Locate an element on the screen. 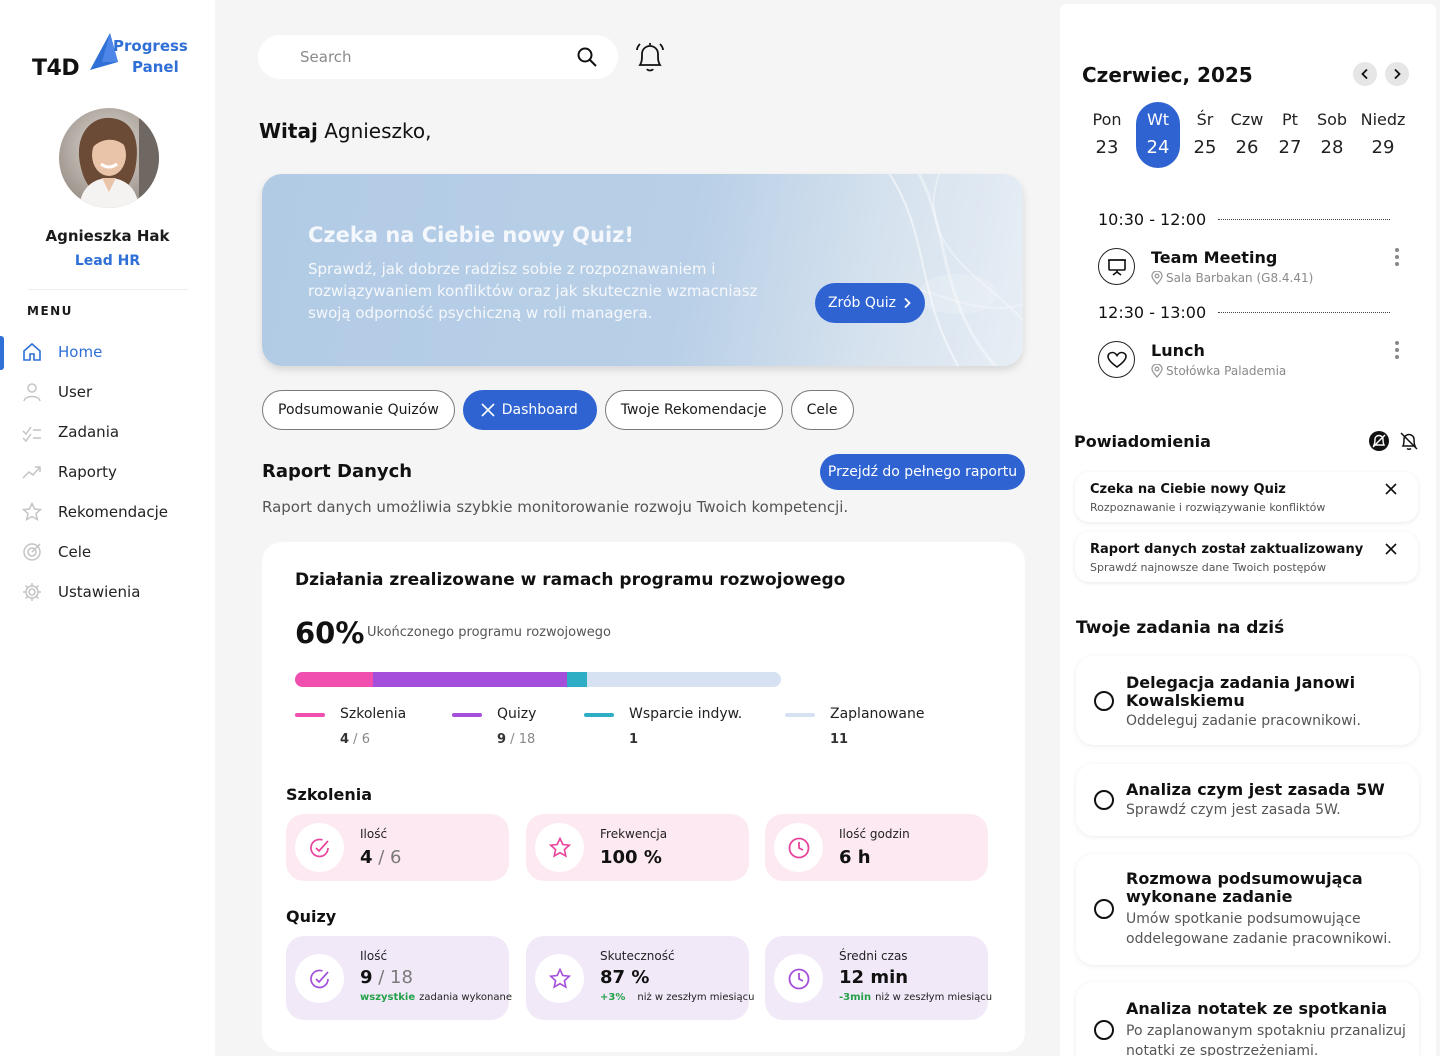  user-role: Lead HR is located at coordinates (107, 261).